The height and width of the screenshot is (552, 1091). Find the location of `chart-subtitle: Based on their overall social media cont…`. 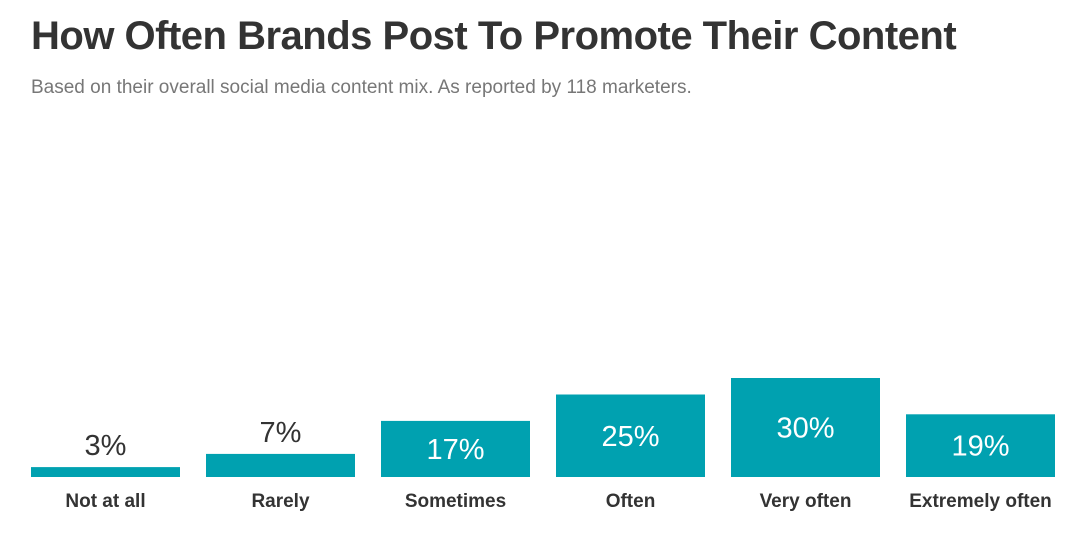

chart-subtitle: Based on their overall social media cont… is located at coordinates (361, 87).